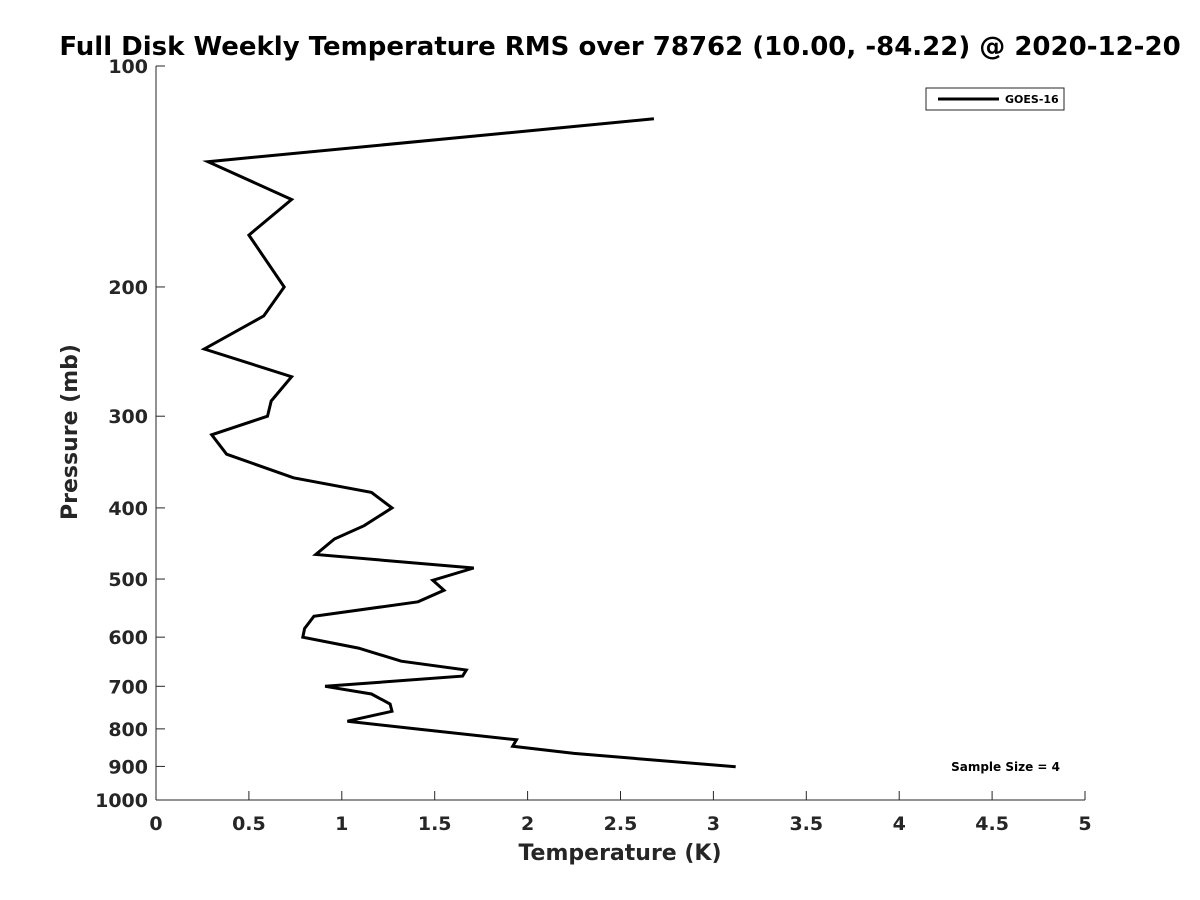 The image size is (1200, 900). What do you see at coordinates (128, 580) in the screenshot?
I see `y-tick-label: 500` at bounding box center [128, 580].